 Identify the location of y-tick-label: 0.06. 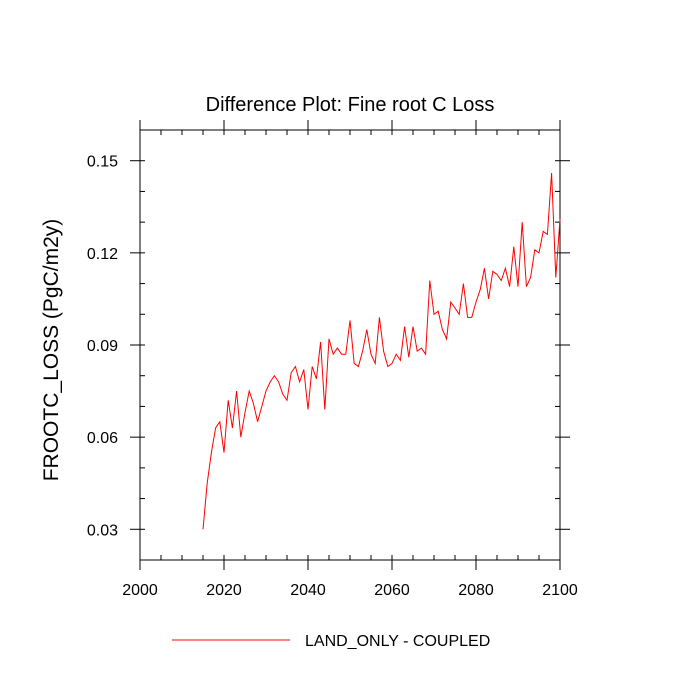
(102, 438).